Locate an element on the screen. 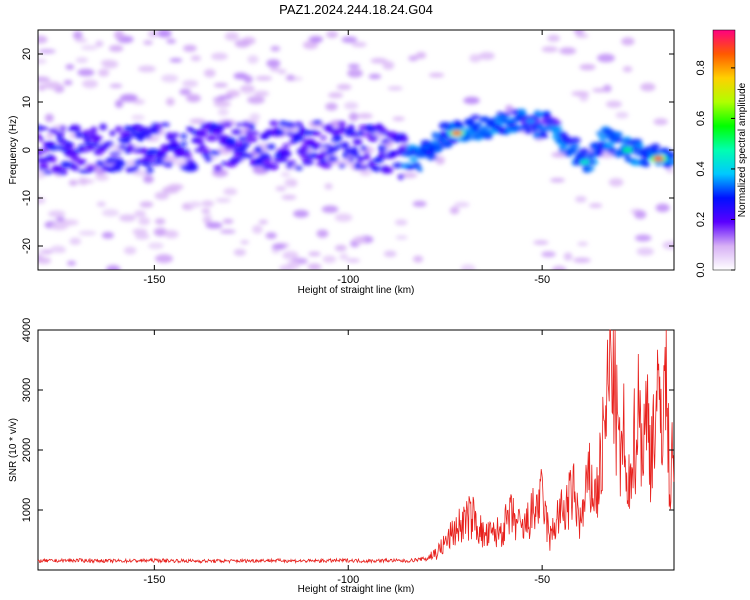  snr-y-axis-label: SNR (10 * v/v) is located at coordinates (13, 450).